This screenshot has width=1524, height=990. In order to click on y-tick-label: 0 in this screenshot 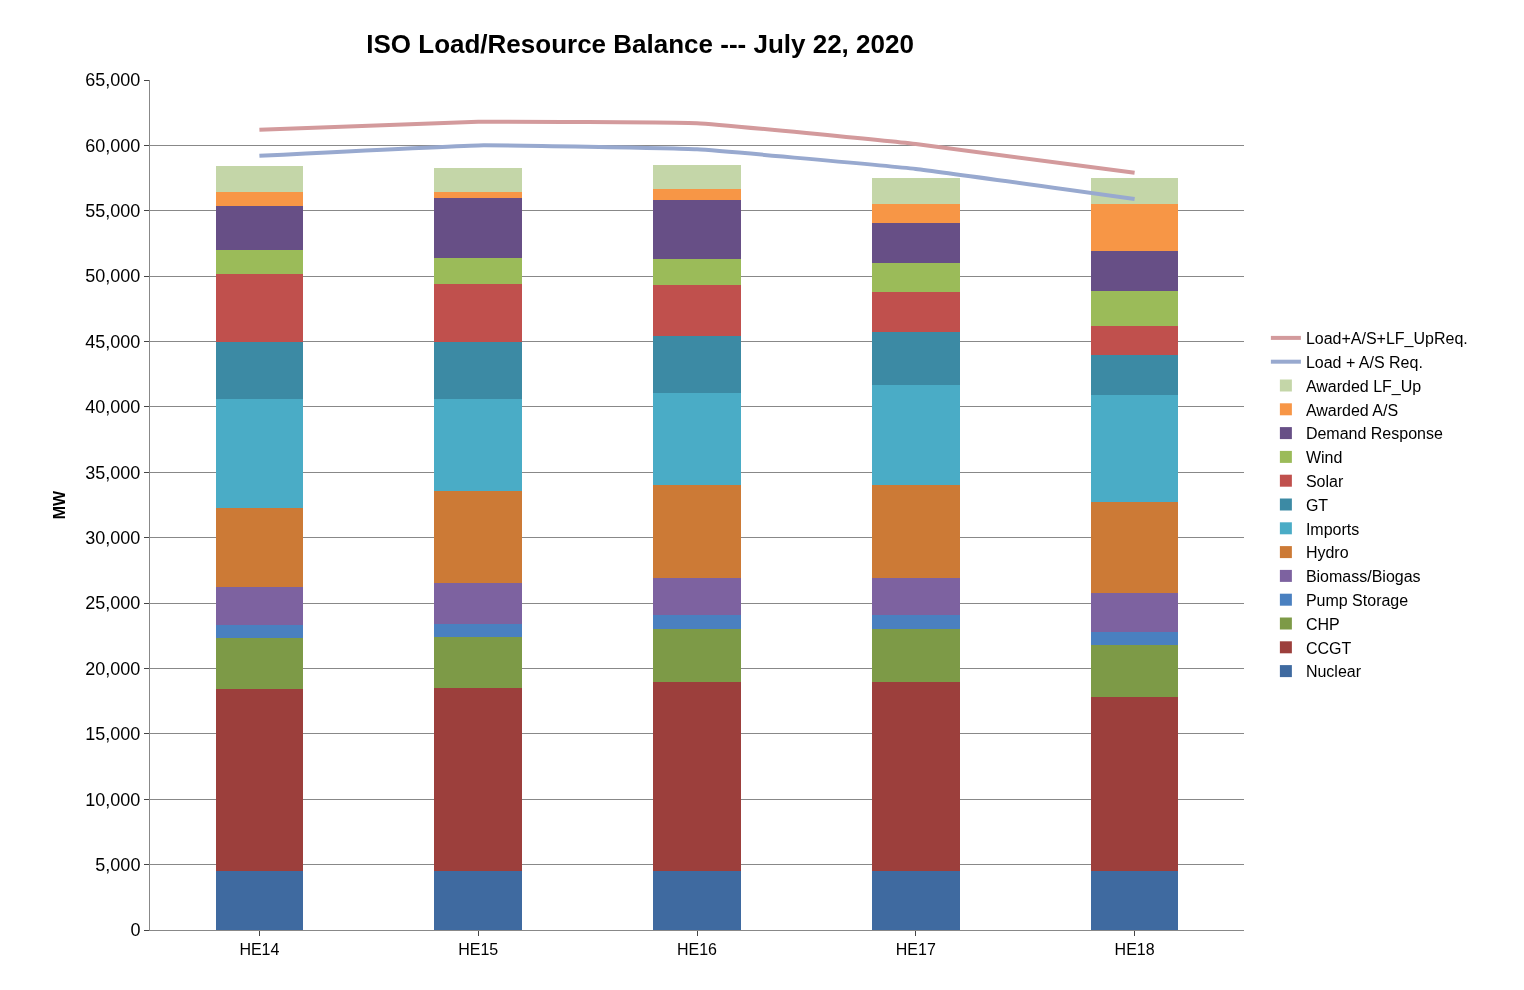, I will do `click(135, 930)`.